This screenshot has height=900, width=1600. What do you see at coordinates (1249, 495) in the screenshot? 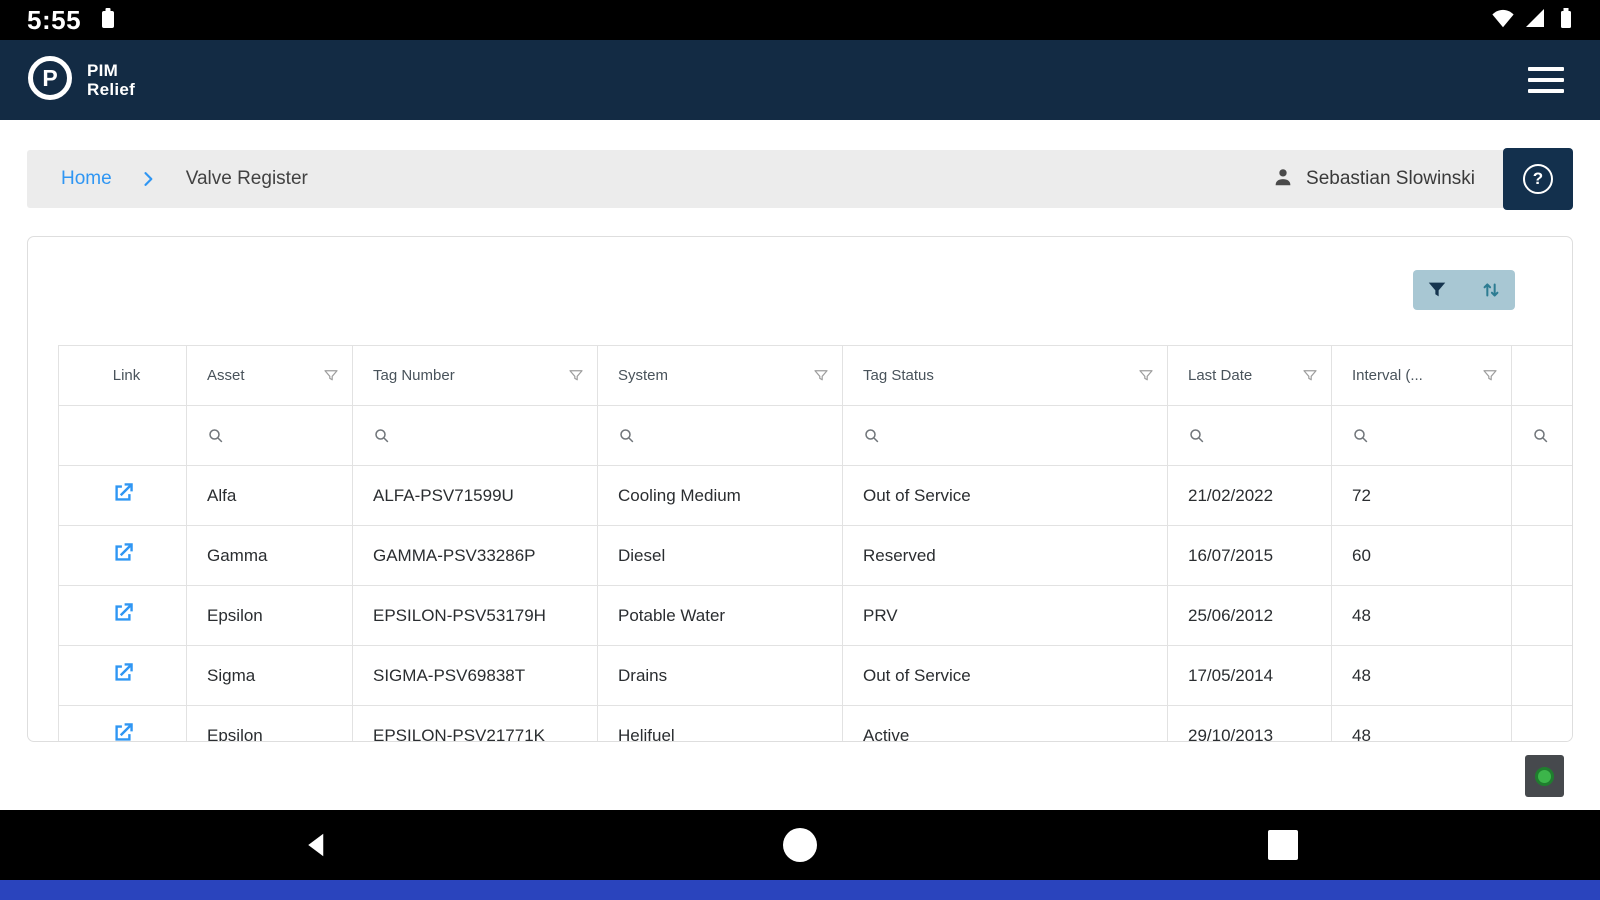
I see `cell-last-date: 21/02/2022` at bounding box center [1249, 495].